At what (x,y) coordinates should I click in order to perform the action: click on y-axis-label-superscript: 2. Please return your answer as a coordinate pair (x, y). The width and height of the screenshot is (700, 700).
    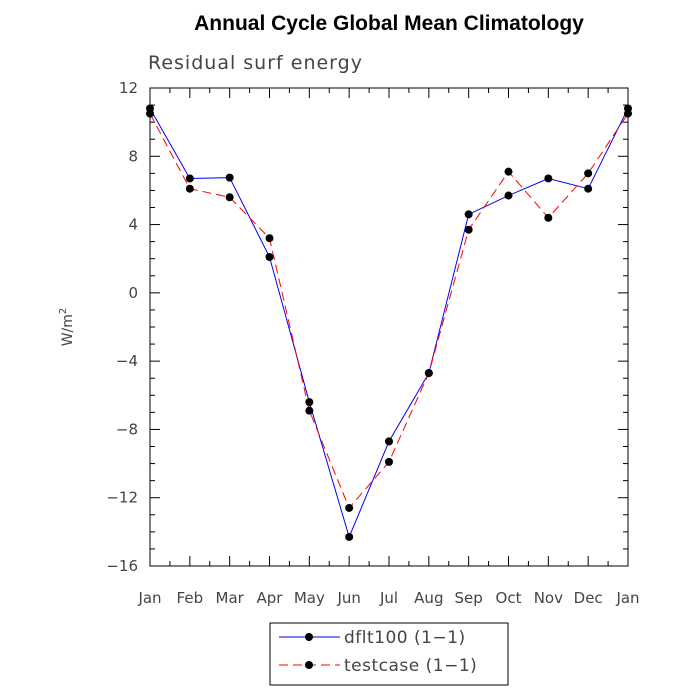
    Looking at the image, I should click on (63, 311).